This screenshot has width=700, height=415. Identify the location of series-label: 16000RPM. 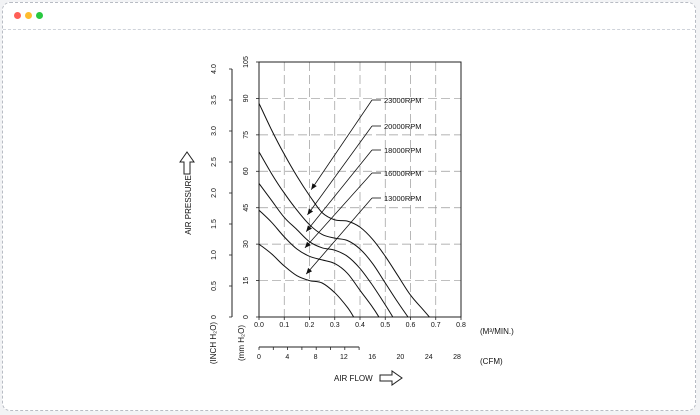
(403, 173).